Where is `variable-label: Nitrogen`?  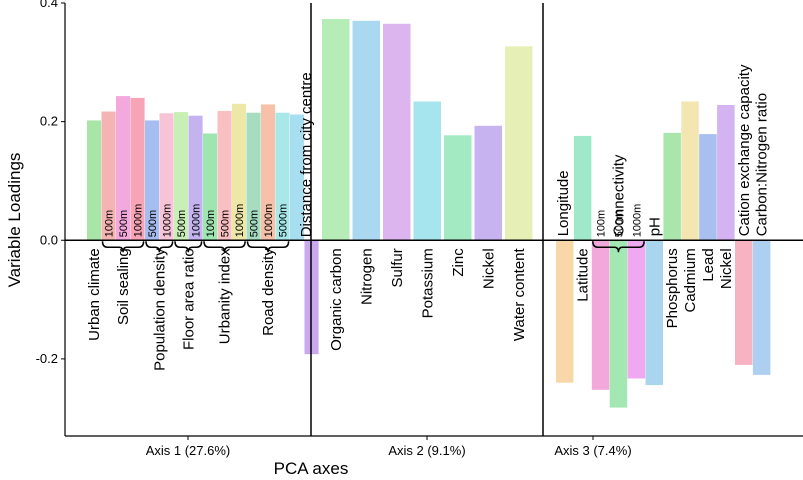 variable-label: Nitrogen is located at coordinates (366, 276).